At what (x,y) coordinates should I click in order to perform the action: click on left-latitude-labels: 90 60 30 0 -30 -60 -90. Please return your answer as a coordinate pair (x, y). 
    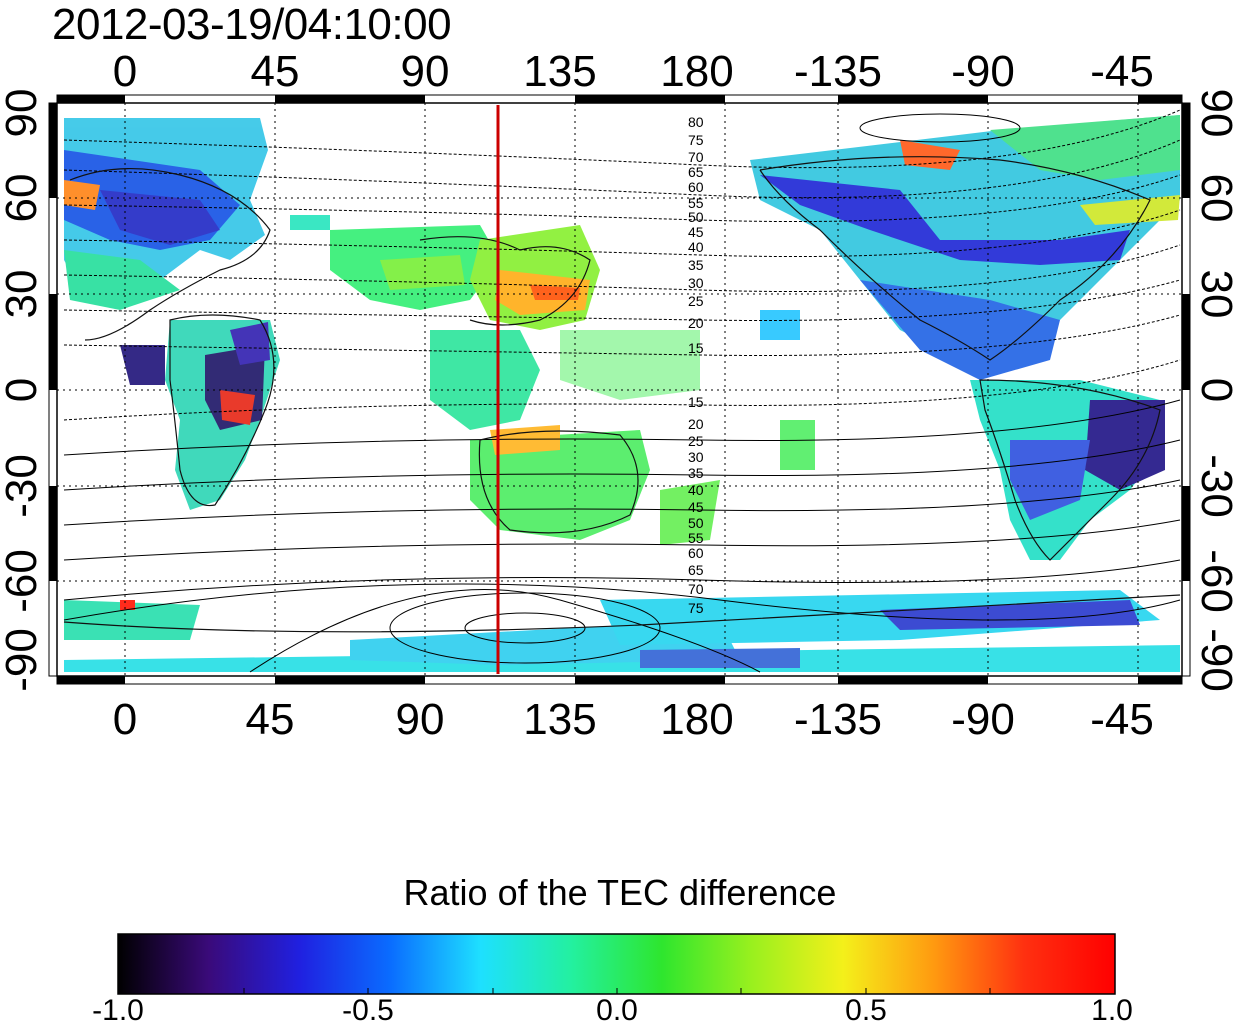
    Looking at the image, I should click on (23, 390).